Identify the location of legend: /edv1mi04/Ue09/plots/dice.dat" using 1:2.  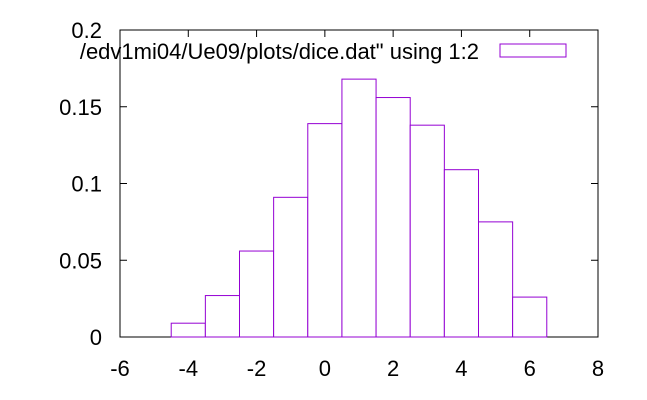
(323, 51).